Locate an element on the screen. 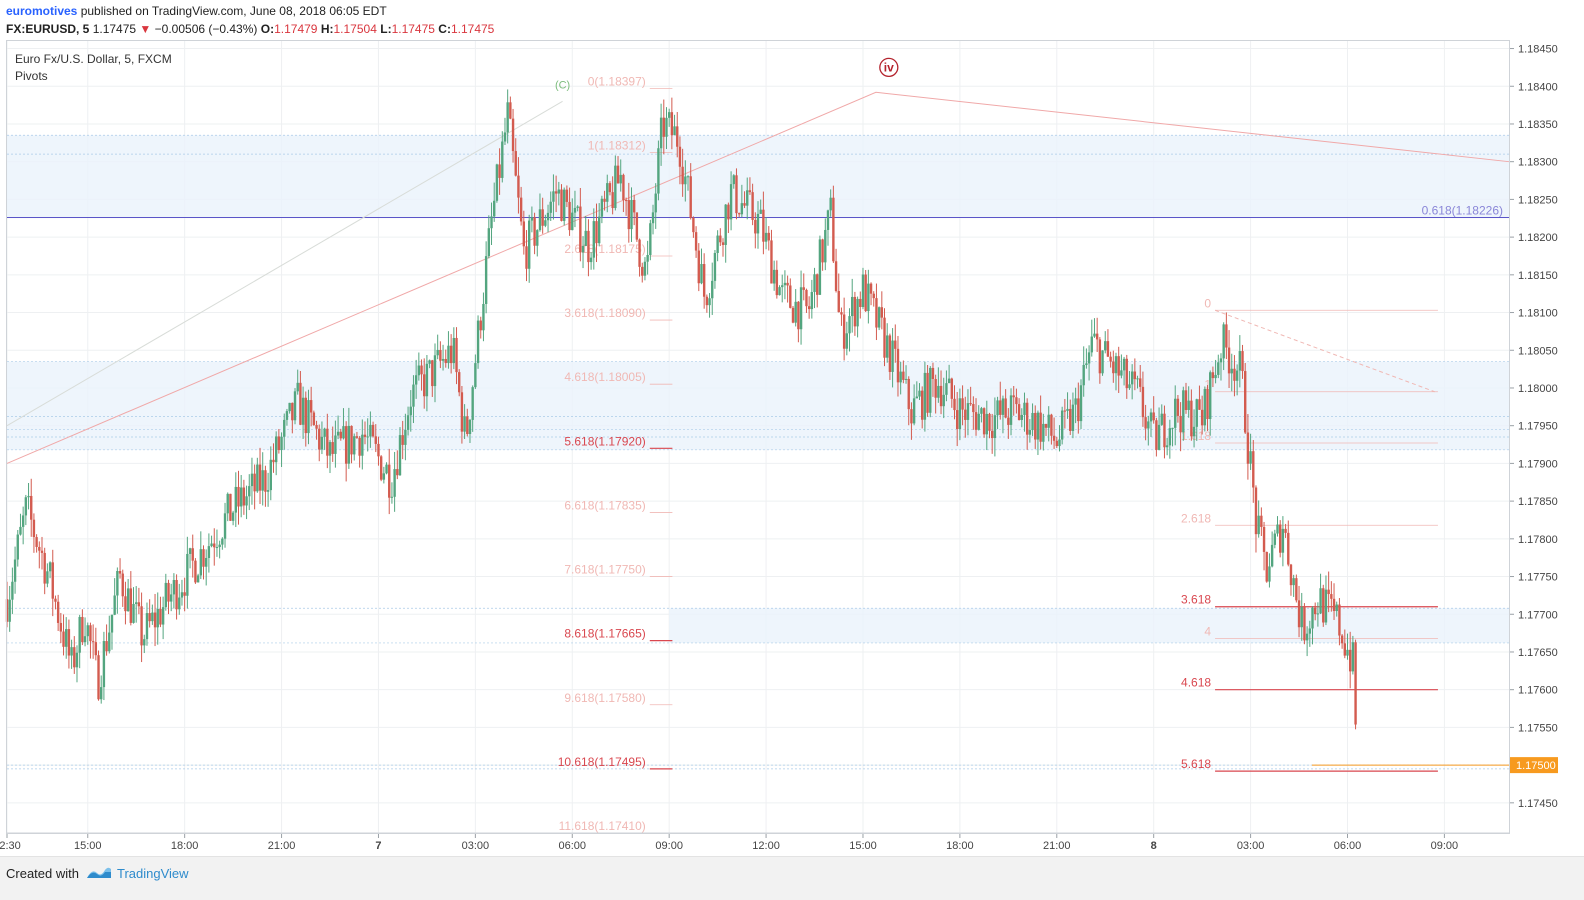 This screenshot has height=900, width=1584. wave-iv-circle is located at coordinates (889, 67).